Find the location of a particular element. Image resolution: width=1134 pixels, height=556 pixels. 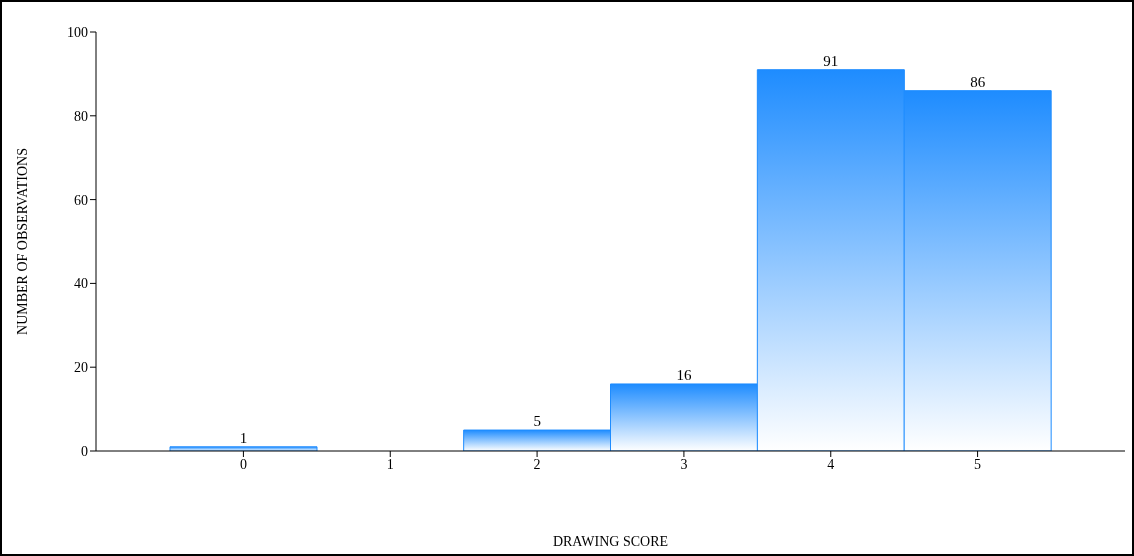

data-label: 91 is located at coordinates (831, 60).